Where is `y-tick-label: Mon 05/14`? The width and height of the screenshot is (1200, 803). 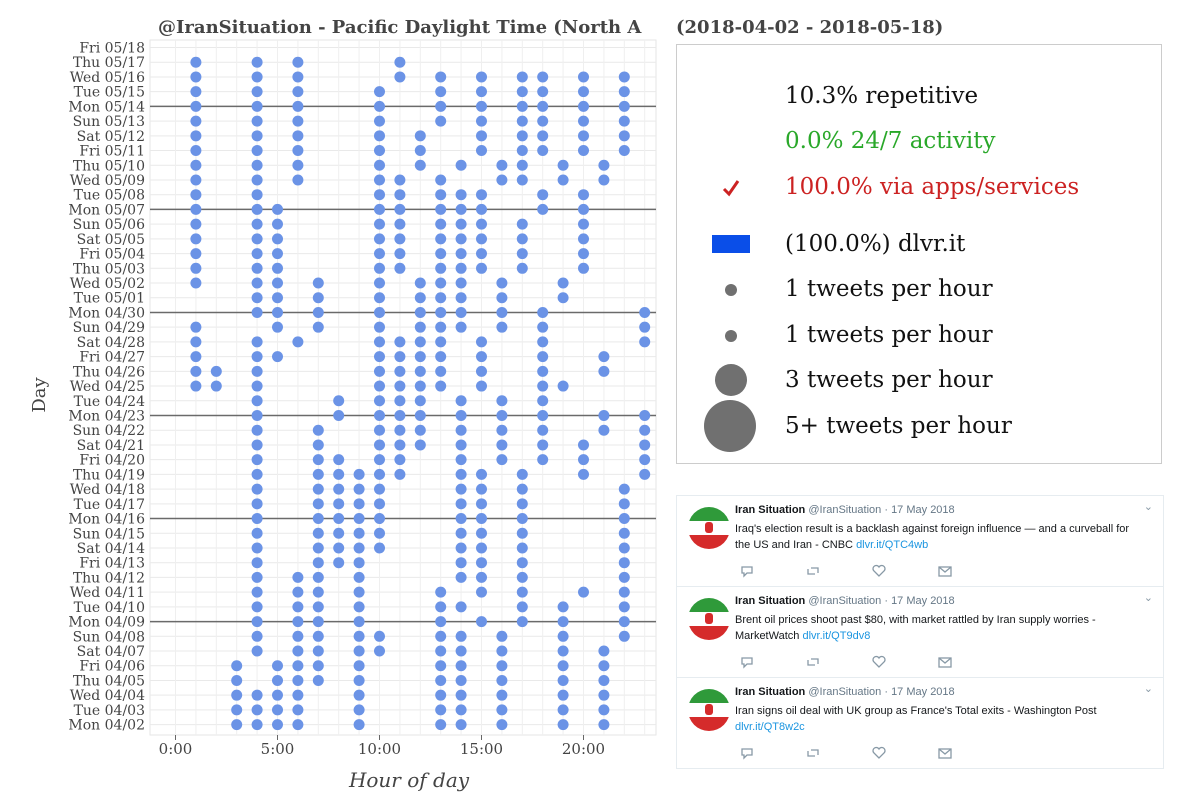
y-tick-label: Mon 05/14 is located at coordinates (106, 107).